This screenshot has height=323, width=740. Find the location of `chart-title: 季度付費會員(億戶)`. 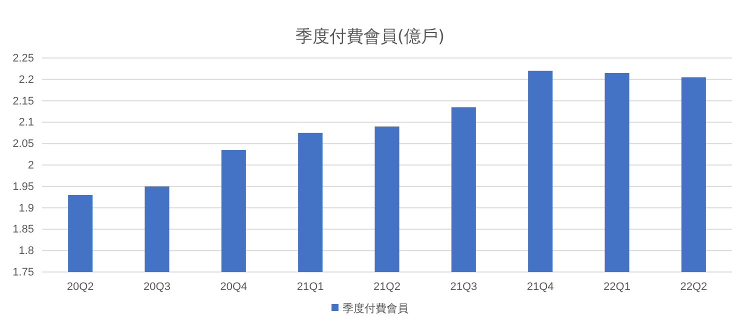

chart-title: 季度付費會員(億戶) is located at coordinates (370, 37).